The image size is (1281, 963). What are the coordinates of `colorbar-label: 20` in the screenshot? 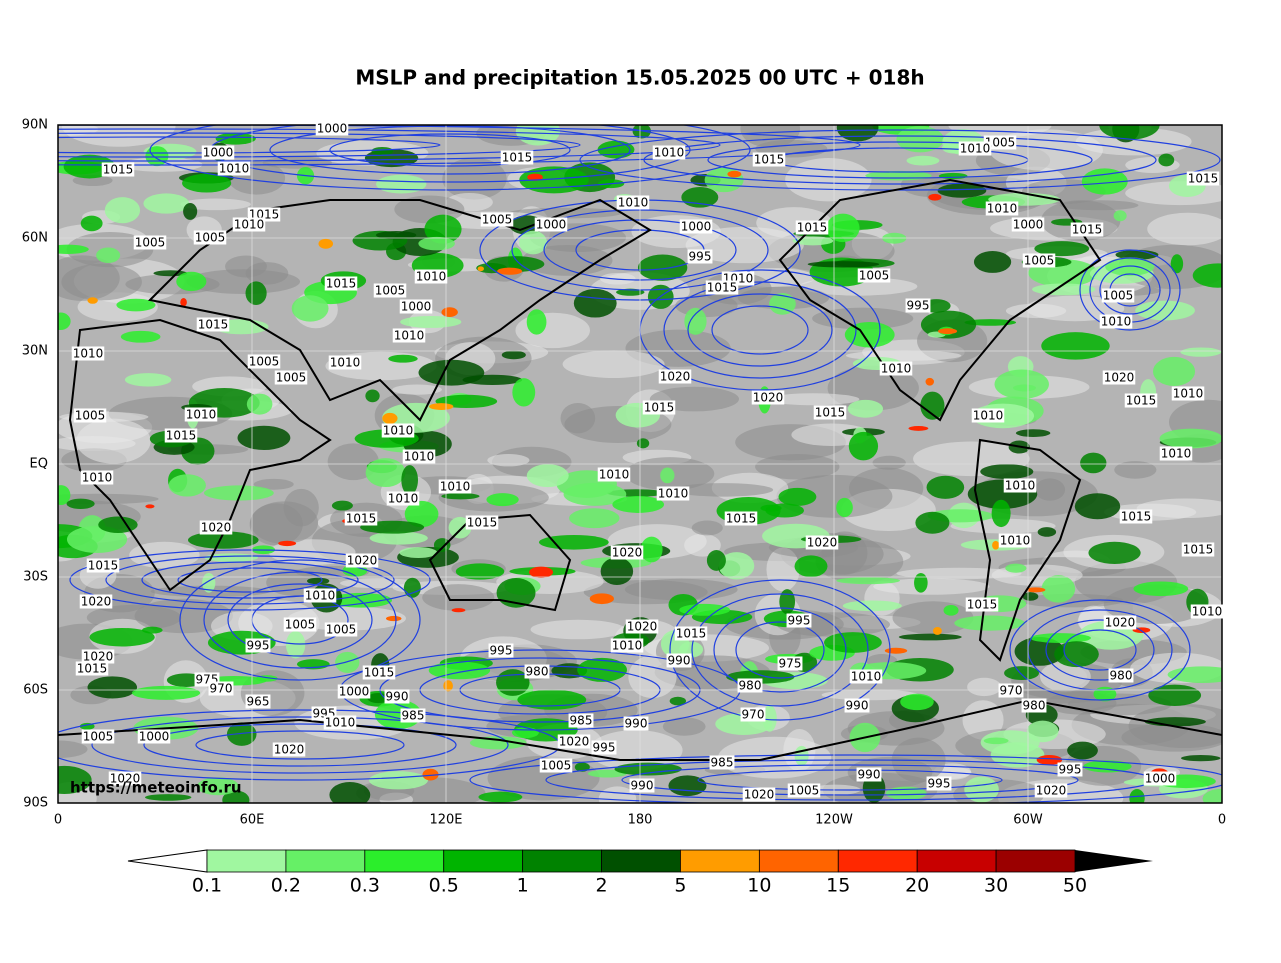 It's located at (917, 886).